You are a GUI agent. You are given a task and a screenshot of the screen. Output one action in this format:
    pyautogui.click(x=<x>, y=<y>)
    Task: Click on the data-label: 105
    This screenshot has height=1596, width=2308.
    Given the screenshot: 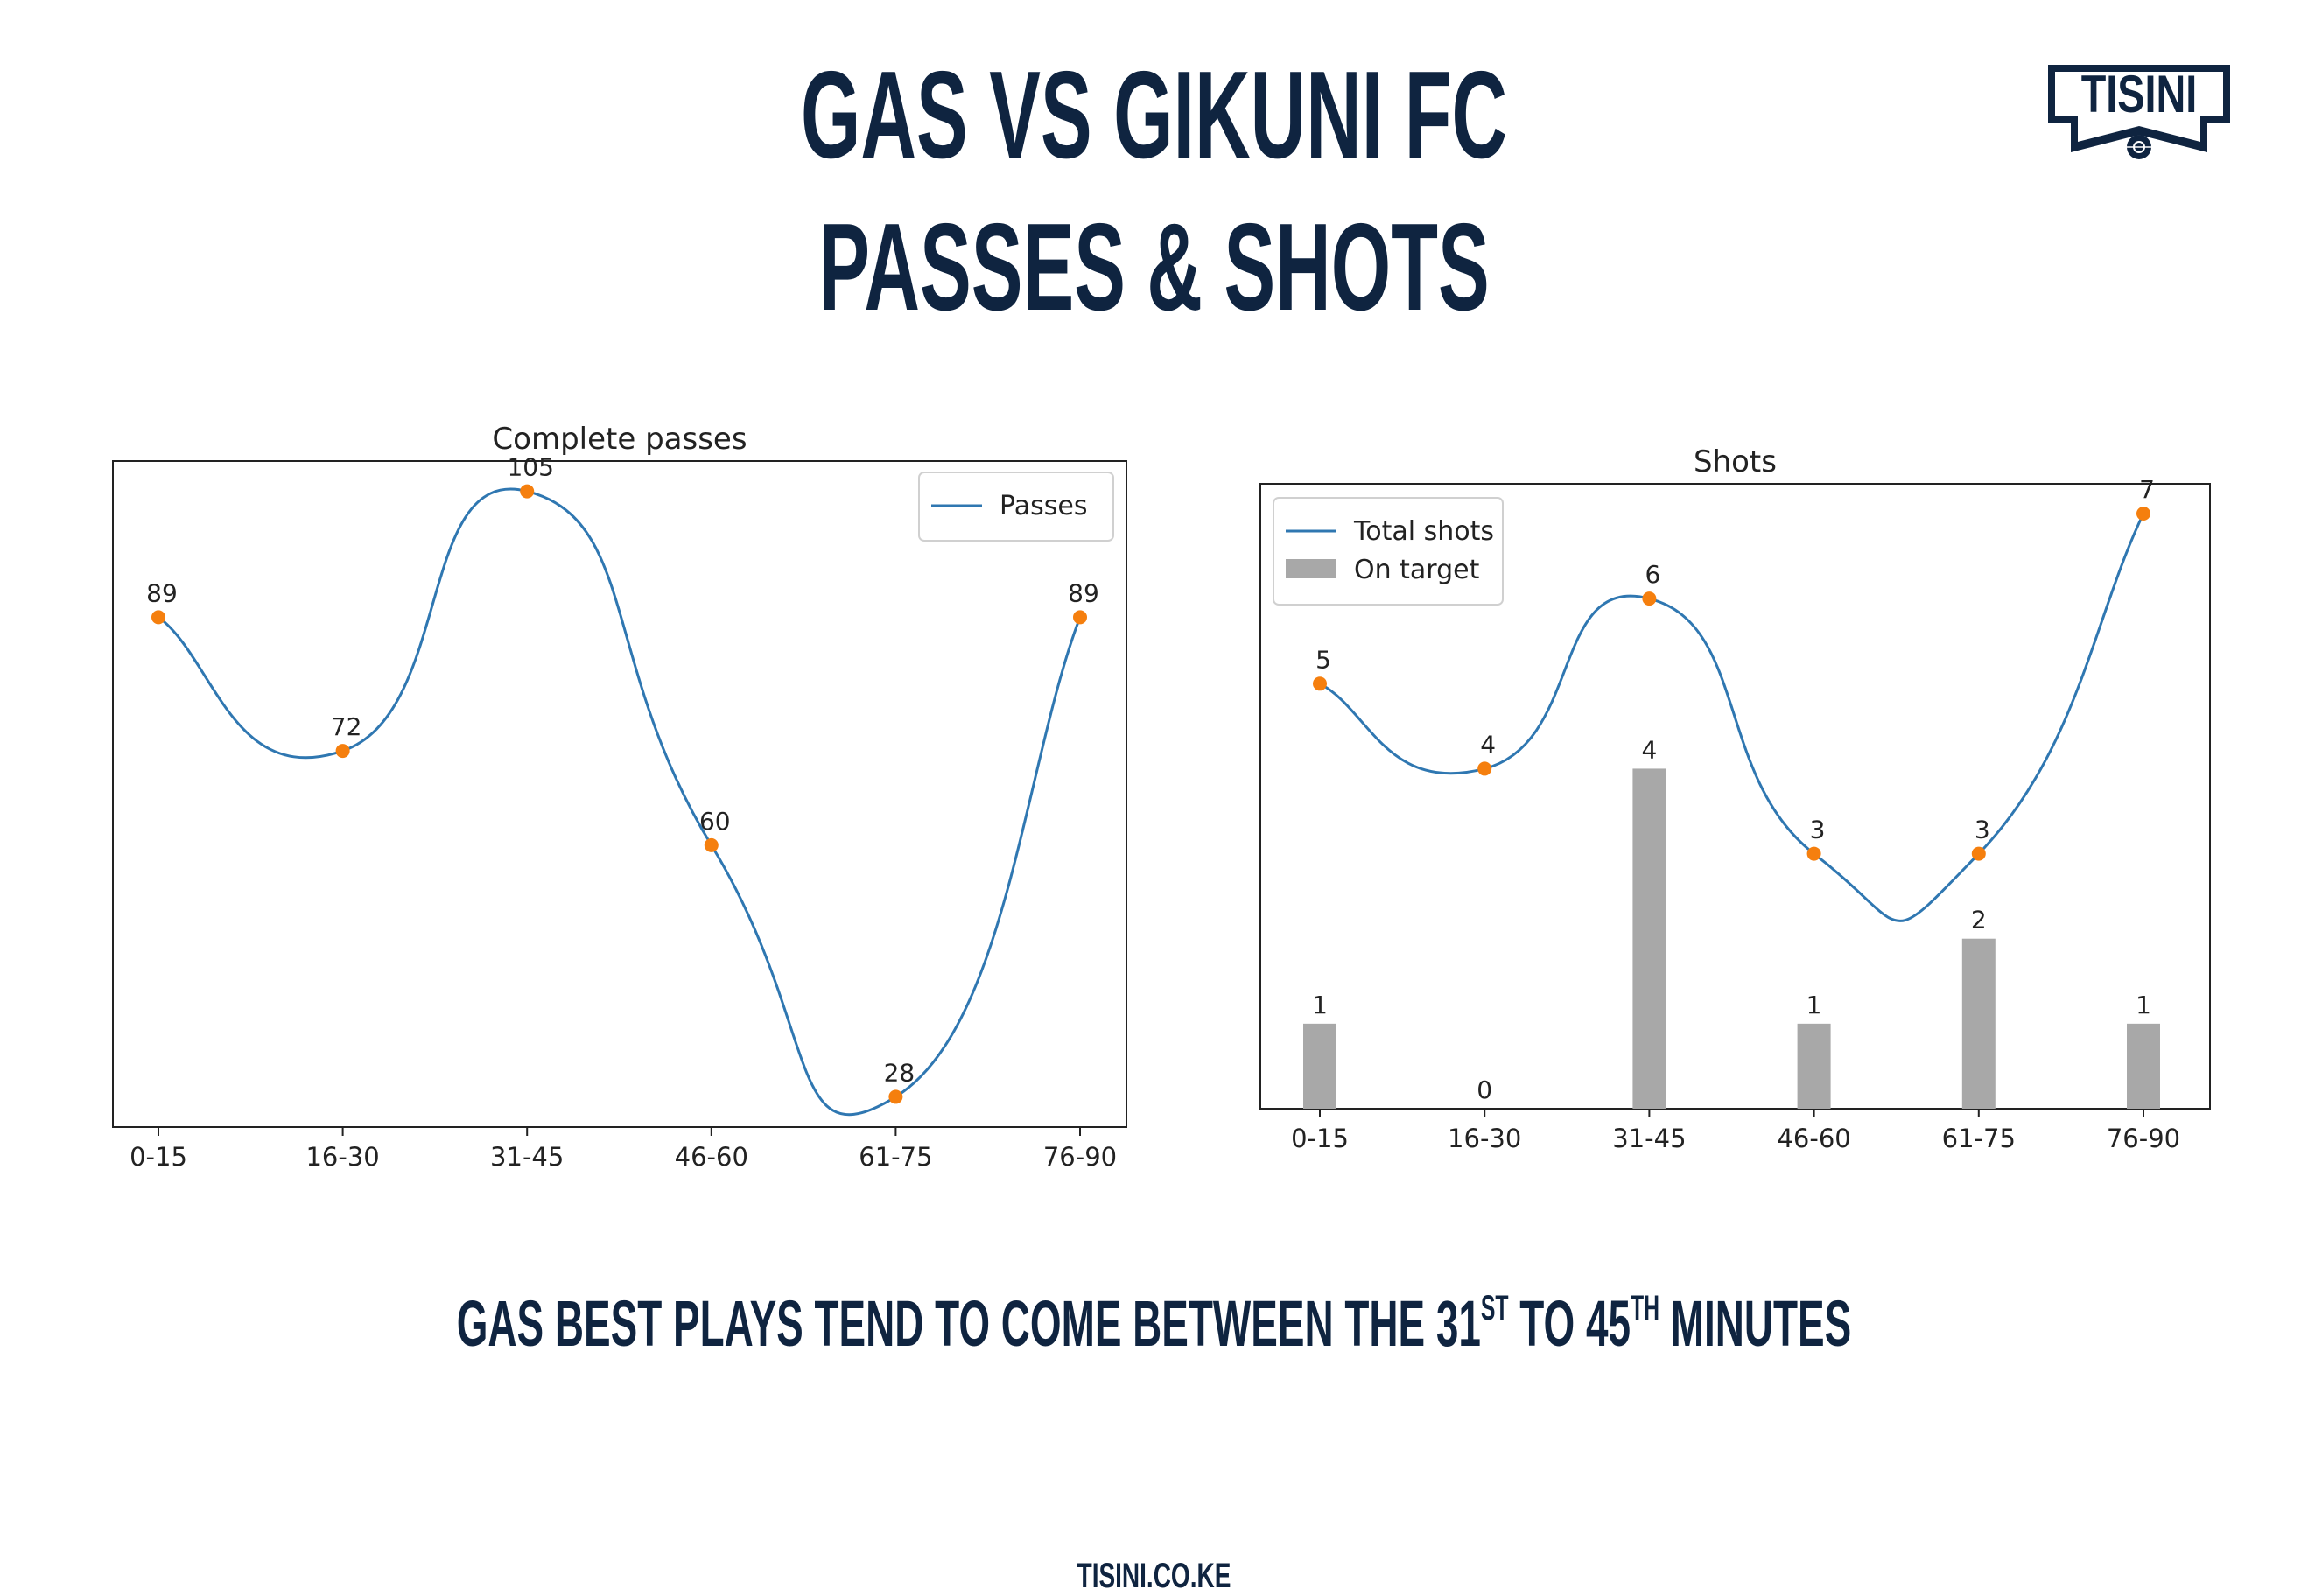 What is the action you would take?
    pyautogui.click(x=530, y=467)
    